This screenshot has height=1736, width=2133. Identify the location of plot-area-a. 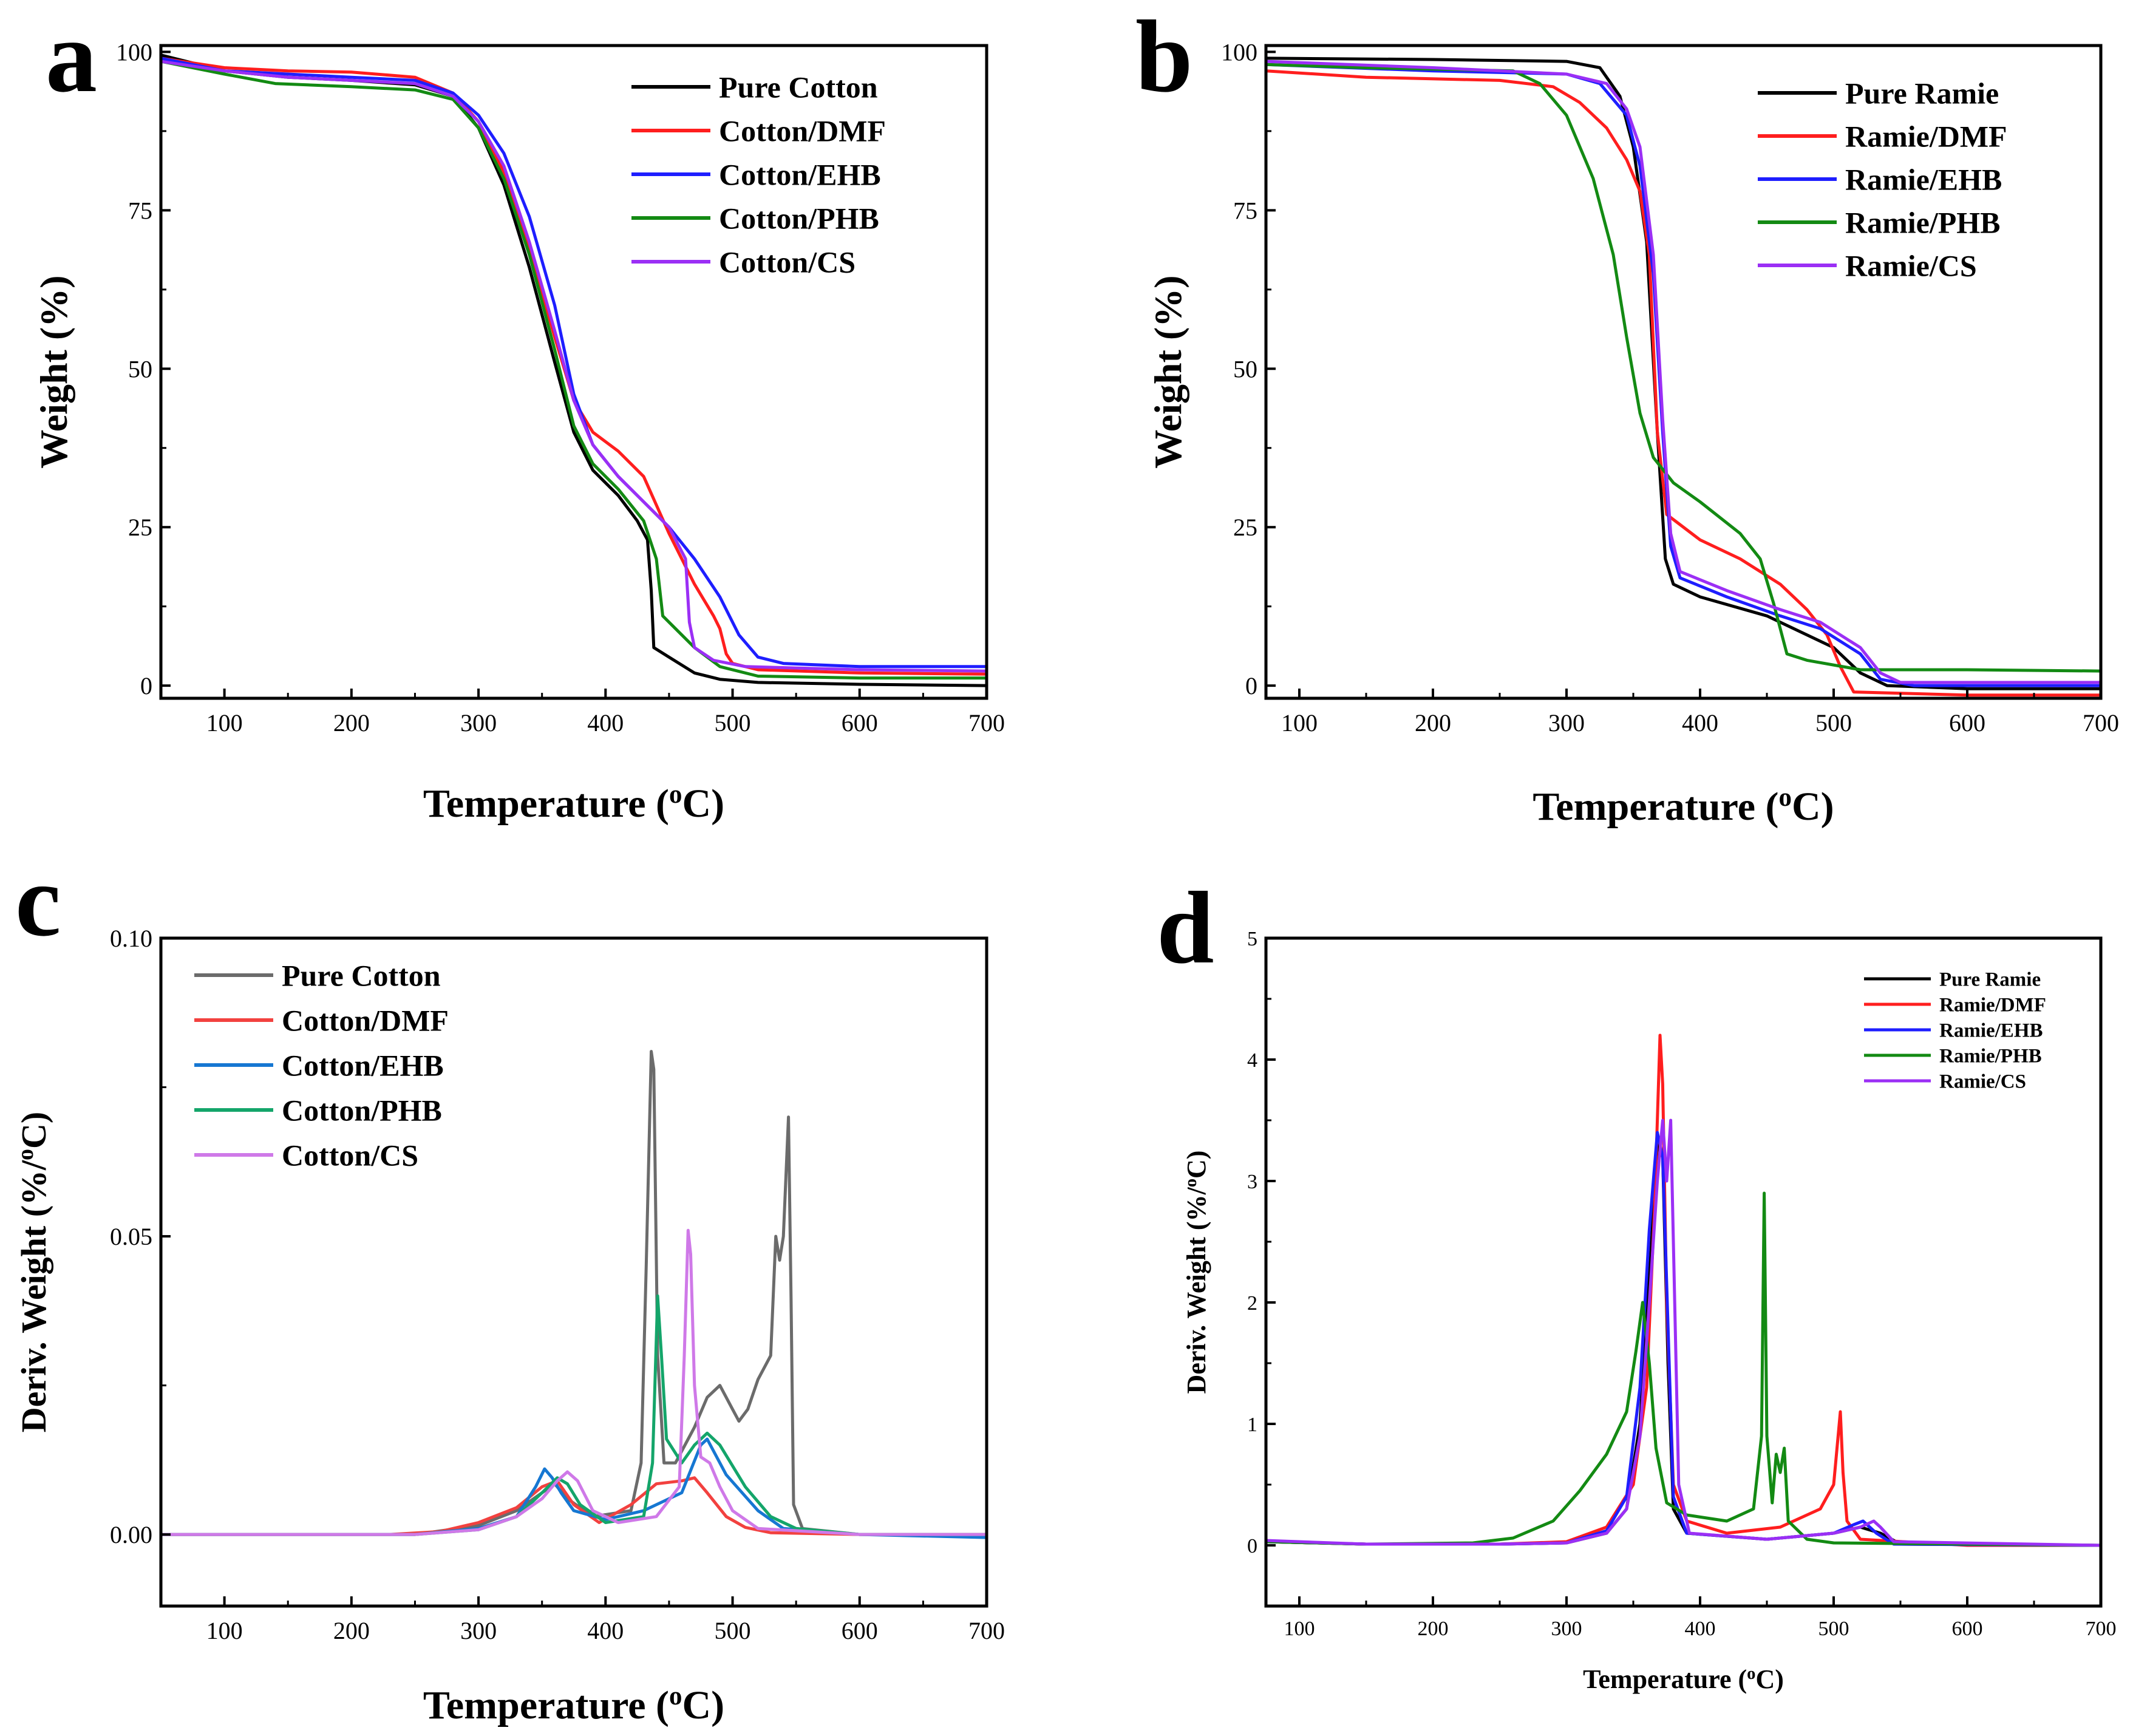
(574, 370).